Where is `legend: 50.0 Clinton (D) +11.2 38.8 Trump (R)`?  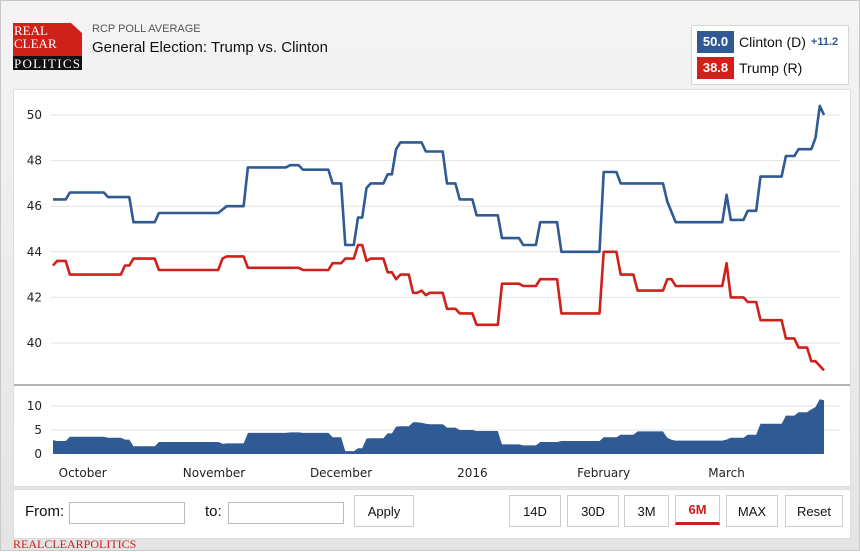 legend: 50.0 Clinton (D) +11.2 38.8 Trump (R) is located at coordinates (770, 55).